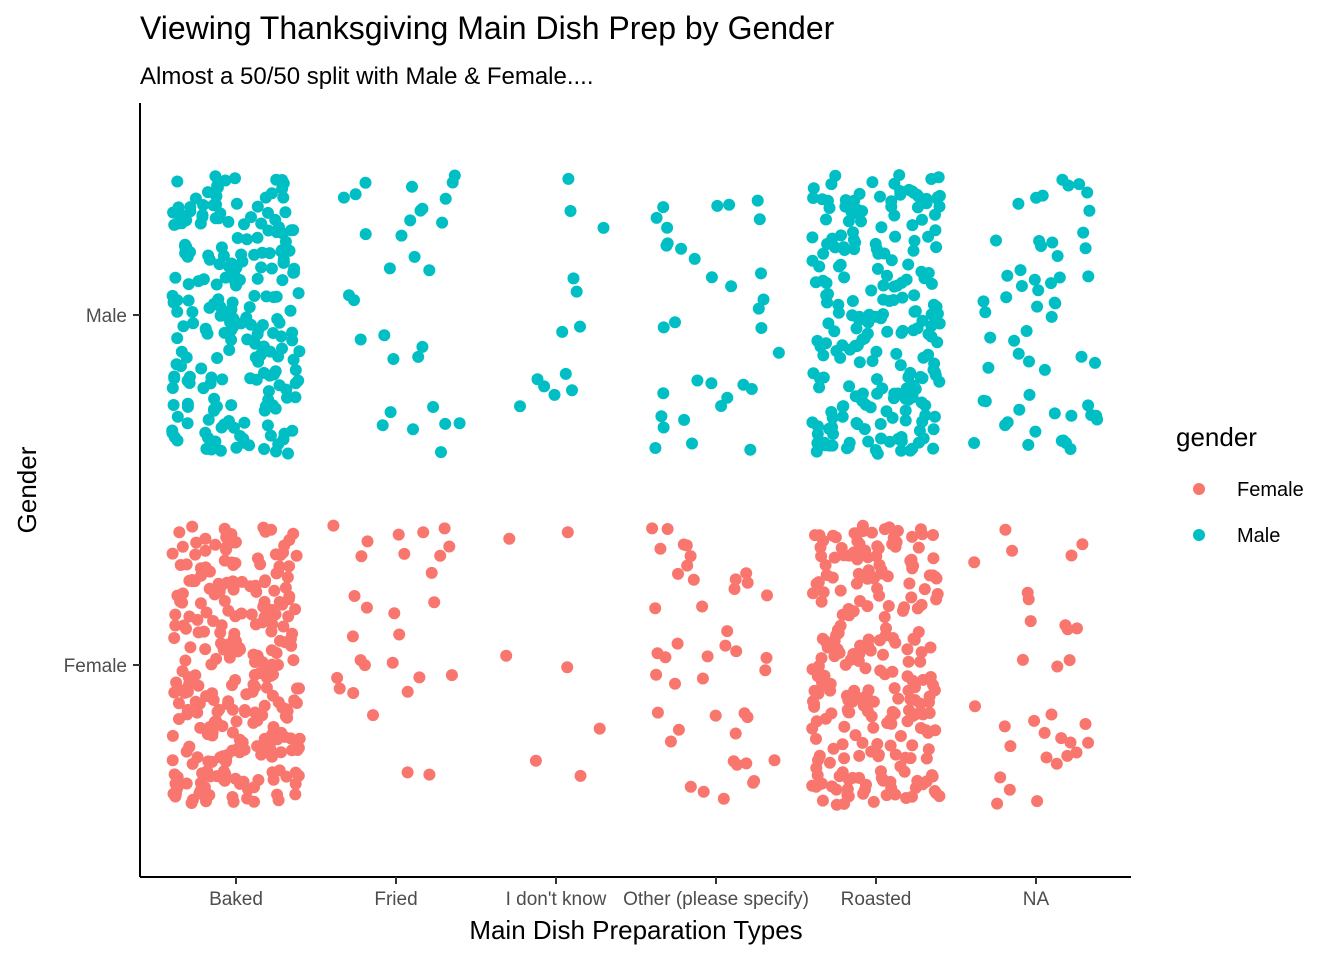 This screenshot has height=960, width=1344. What do you see at coordinates (876, 899) in the screenshot?
I see `x-tick-label: Roasted` at bounding box center [876, 899].